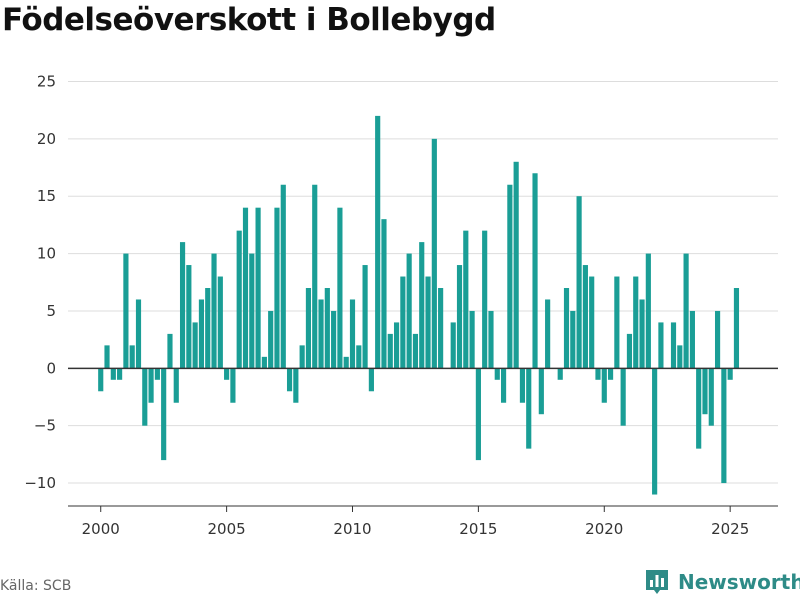 The height and width of the screenshot is (600, 800). I want to click on brand-logo: Newsworthy, so click(722, 582).